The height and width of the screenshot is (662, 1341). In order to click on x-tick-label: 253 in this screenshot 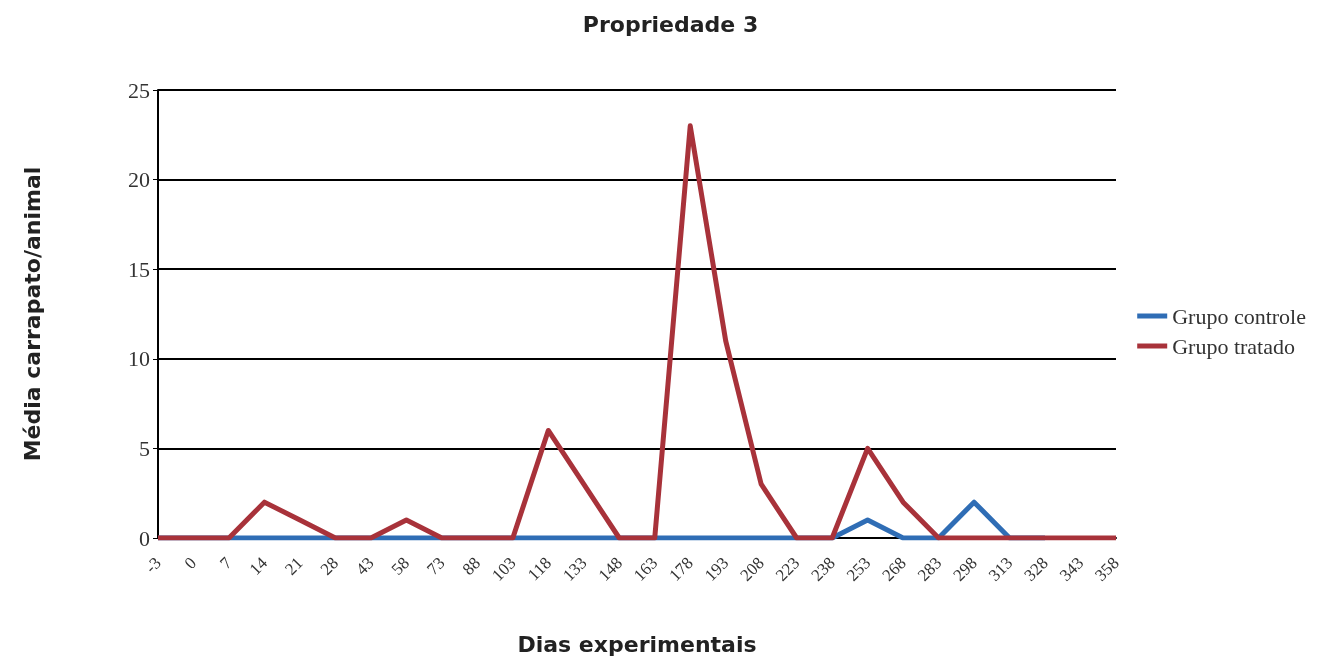, I will do `click(858, 569)`.